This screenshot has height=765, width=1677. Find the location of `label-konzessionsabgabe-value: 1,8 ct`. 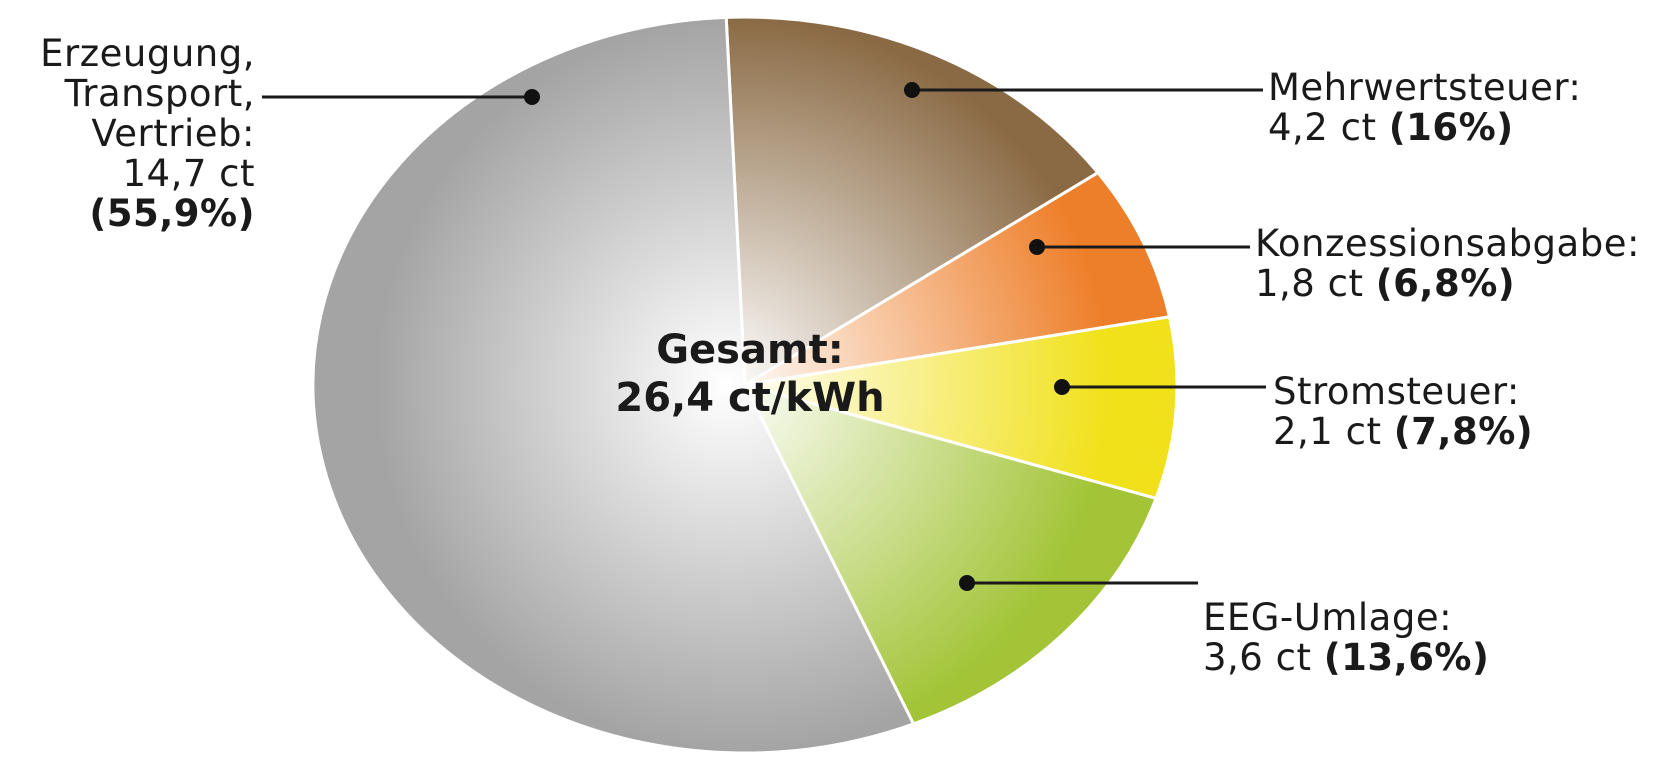

label-konzessionsabgabe-value: 1,8 ct is located at coordinates (1309, 283).